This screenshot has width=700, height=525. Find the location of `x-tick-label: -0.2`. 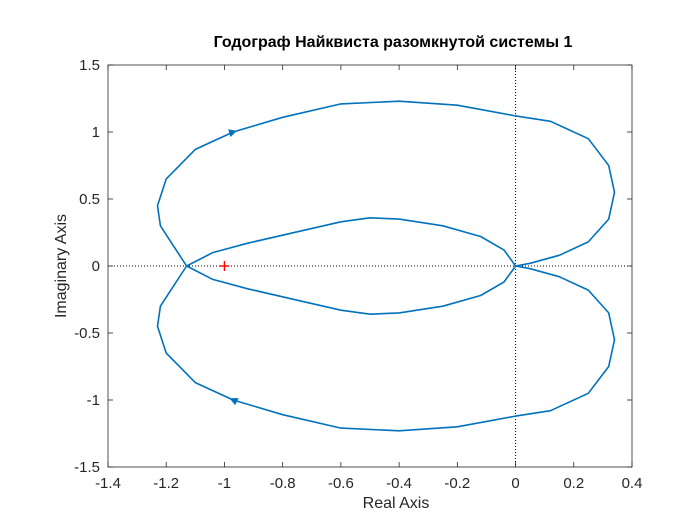

x-tick-label: -0.2 is located at coordinates (457, 483).